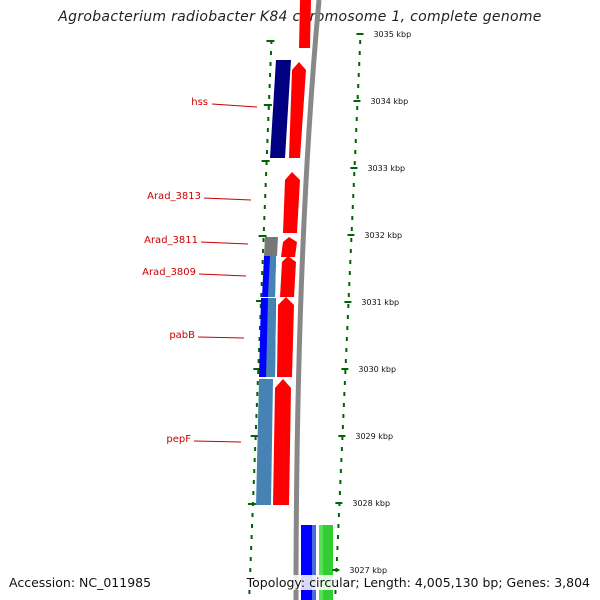  I want to click on gene-arrow-arad3811, so click(289, 247).